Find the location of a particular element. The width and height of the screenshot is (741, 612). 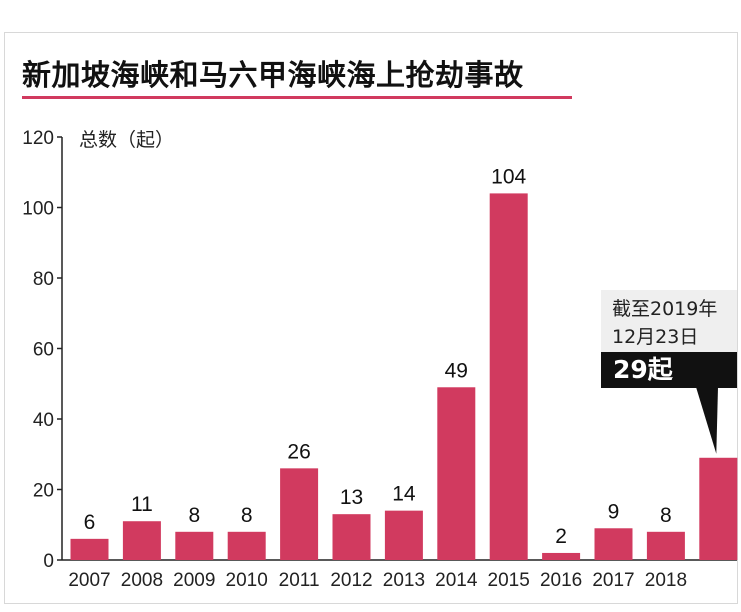

data-label: 13 is located at coordinates (351, 497).